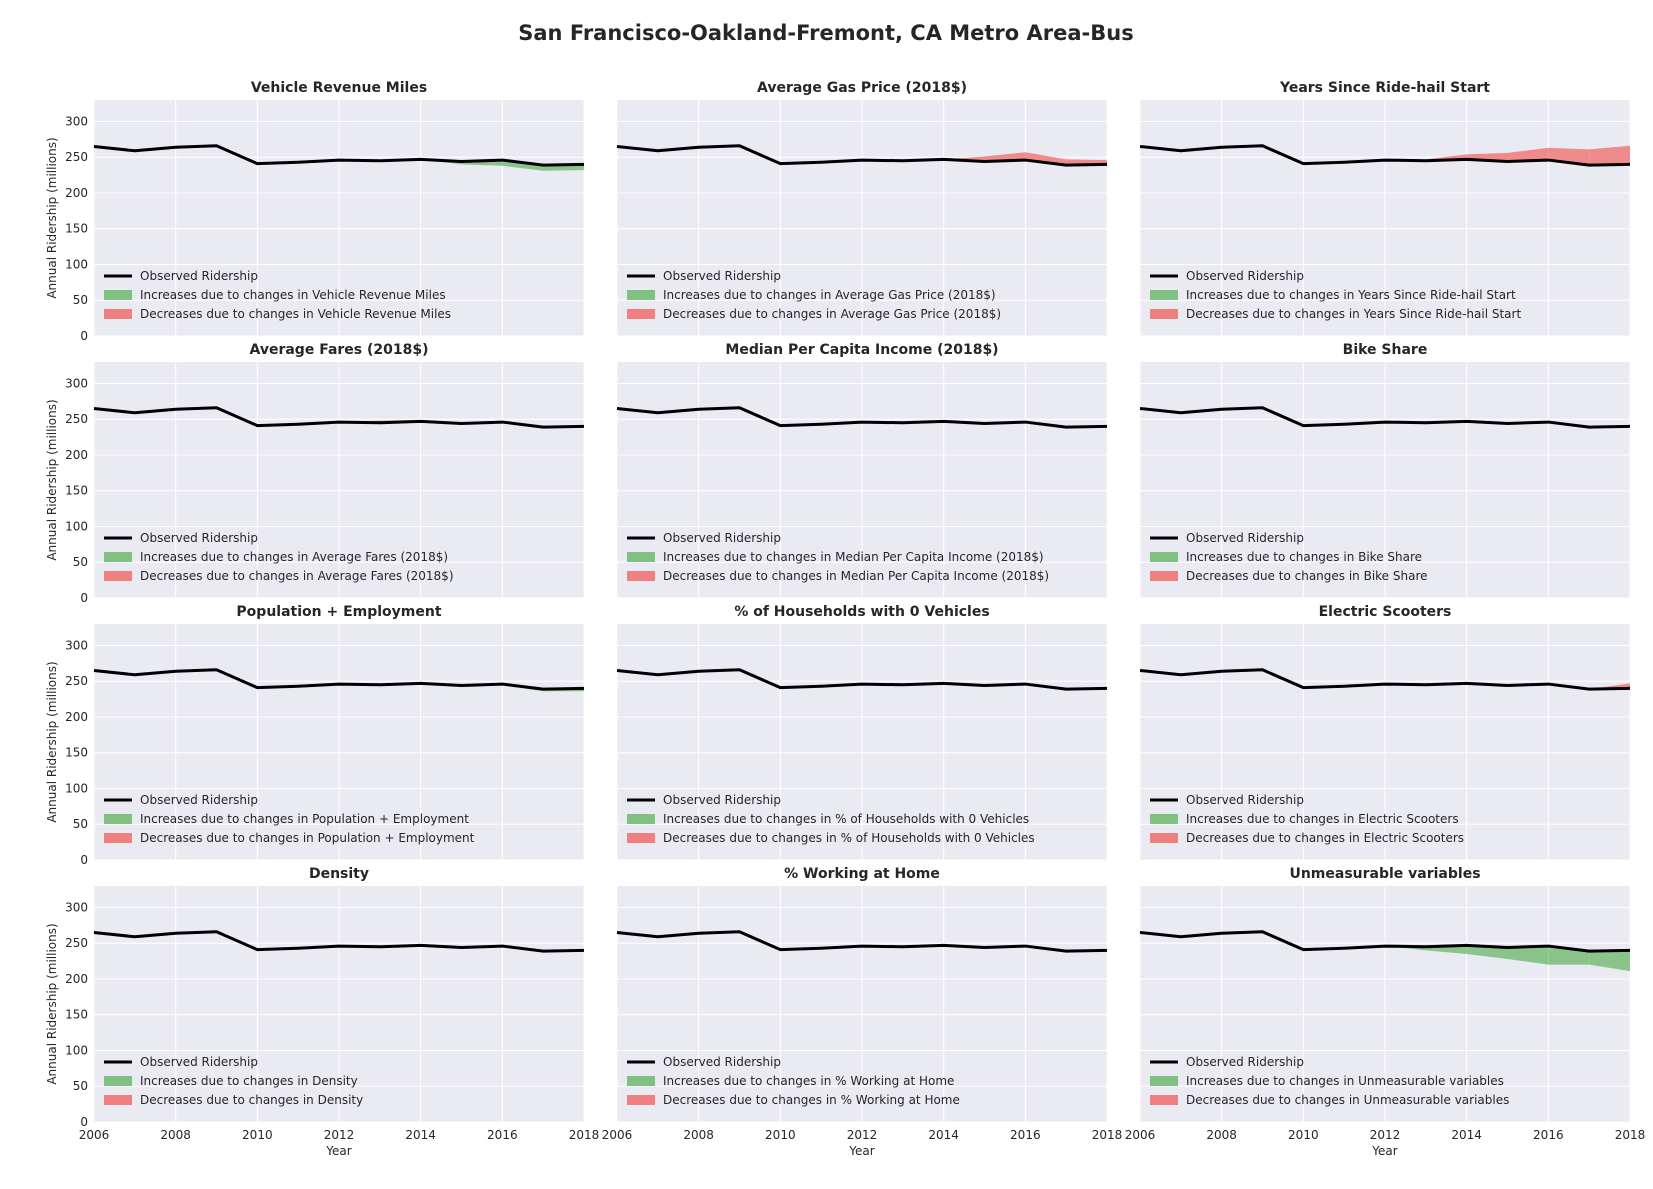 Image resolution: width=1653 pixels, height=1189 pixels. What do you see at coordinates (251, 1100) in the screenshot?
I see `legend-label-decrease: Decreases due to changes in Density` at bounding box center [251, 1100].